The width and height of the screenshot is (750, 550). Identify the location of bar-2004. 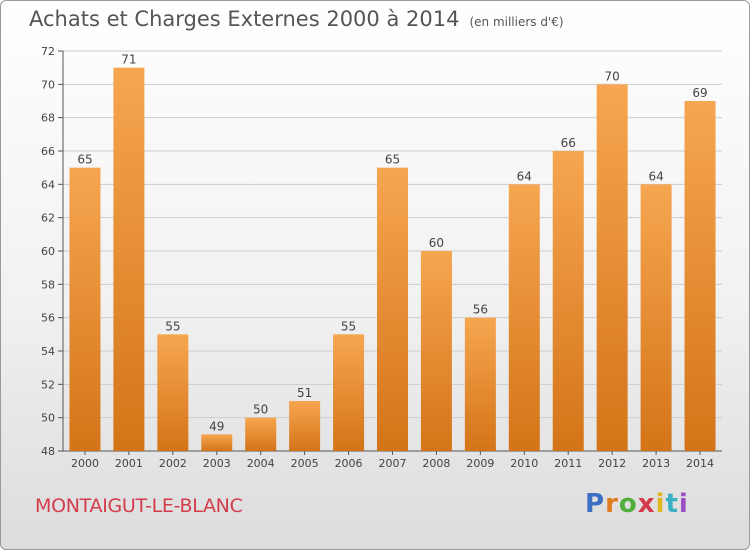
(261, 434).